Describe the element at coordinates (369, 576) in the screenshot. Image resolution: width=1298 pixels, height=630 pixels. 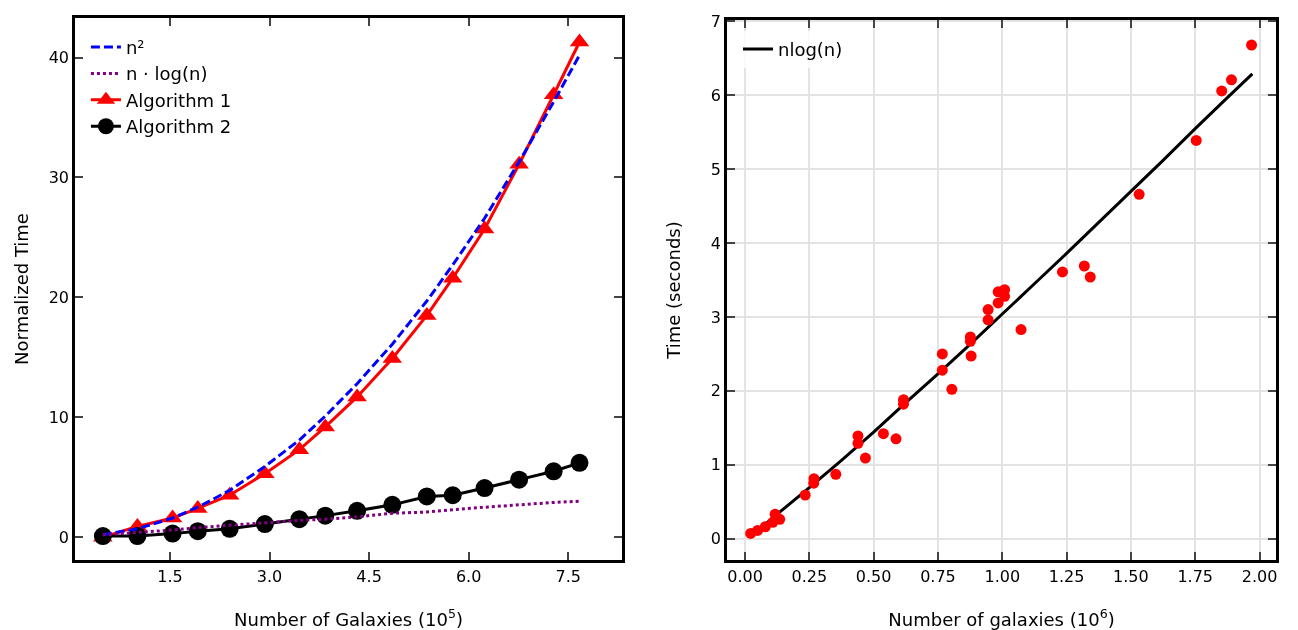
I see `x-tick-label: 4.5` at that location.